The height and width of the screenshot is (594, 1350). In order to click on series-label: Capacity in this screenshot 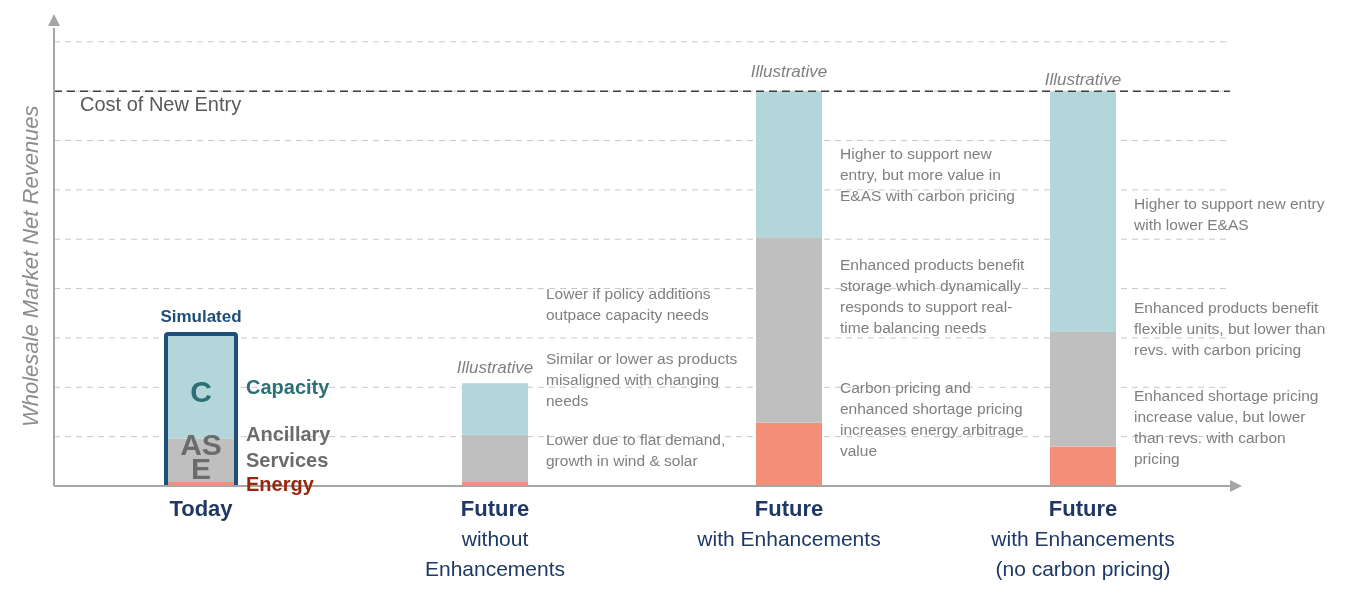, I will do `click(288, 387)`.